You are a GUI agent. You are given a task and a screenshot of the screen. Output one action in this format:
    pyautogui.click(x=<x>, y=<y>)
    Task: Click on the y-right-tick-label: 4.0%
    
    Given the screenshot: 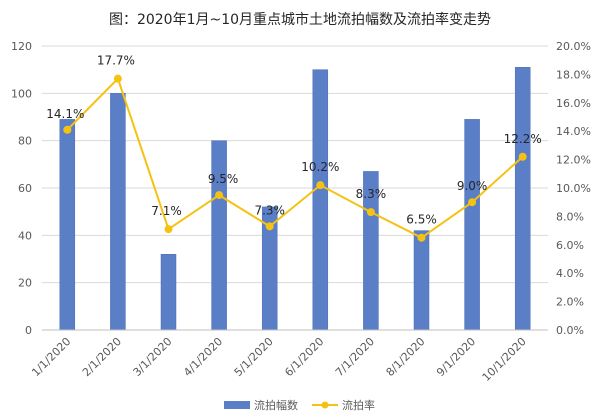 What is the action you would take?
    pyautogui.click(x=570, y=273)
    